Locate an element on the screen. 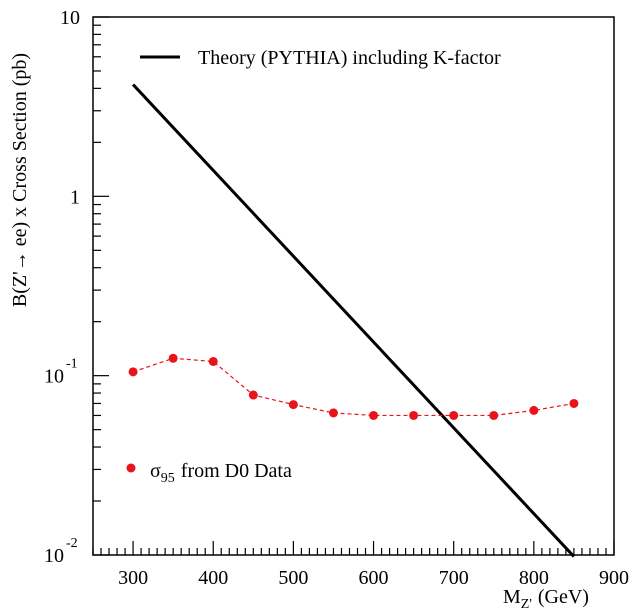 The width and height of the screenshot is (634, 611). y-axis-title: B(Z'→ ee) x Cross Section (pb) is located at coordinates (20, 180).